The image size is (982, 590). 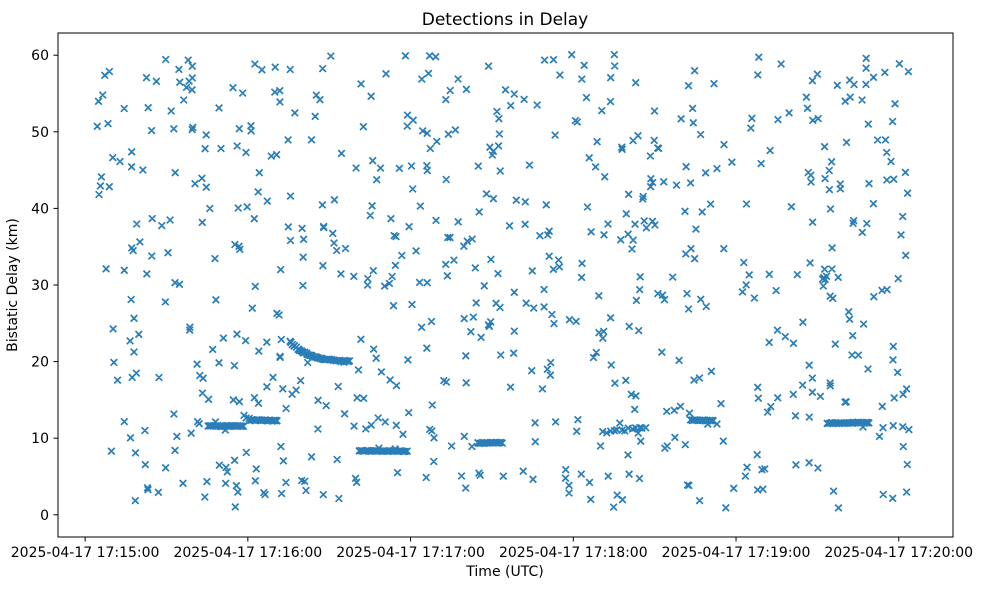 I want to click on y-tick-label: 0, so click(x=44, y=516).